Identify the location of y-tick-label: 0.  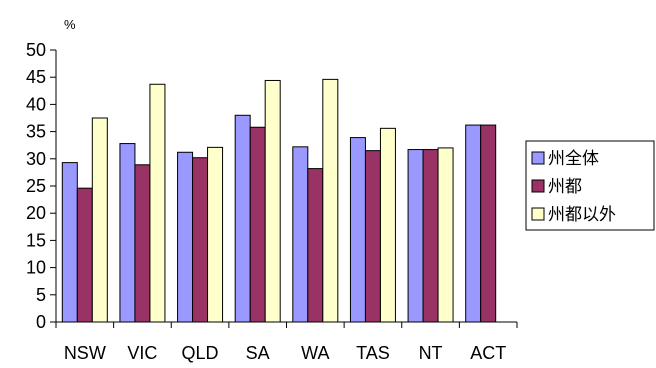
(41, 322).